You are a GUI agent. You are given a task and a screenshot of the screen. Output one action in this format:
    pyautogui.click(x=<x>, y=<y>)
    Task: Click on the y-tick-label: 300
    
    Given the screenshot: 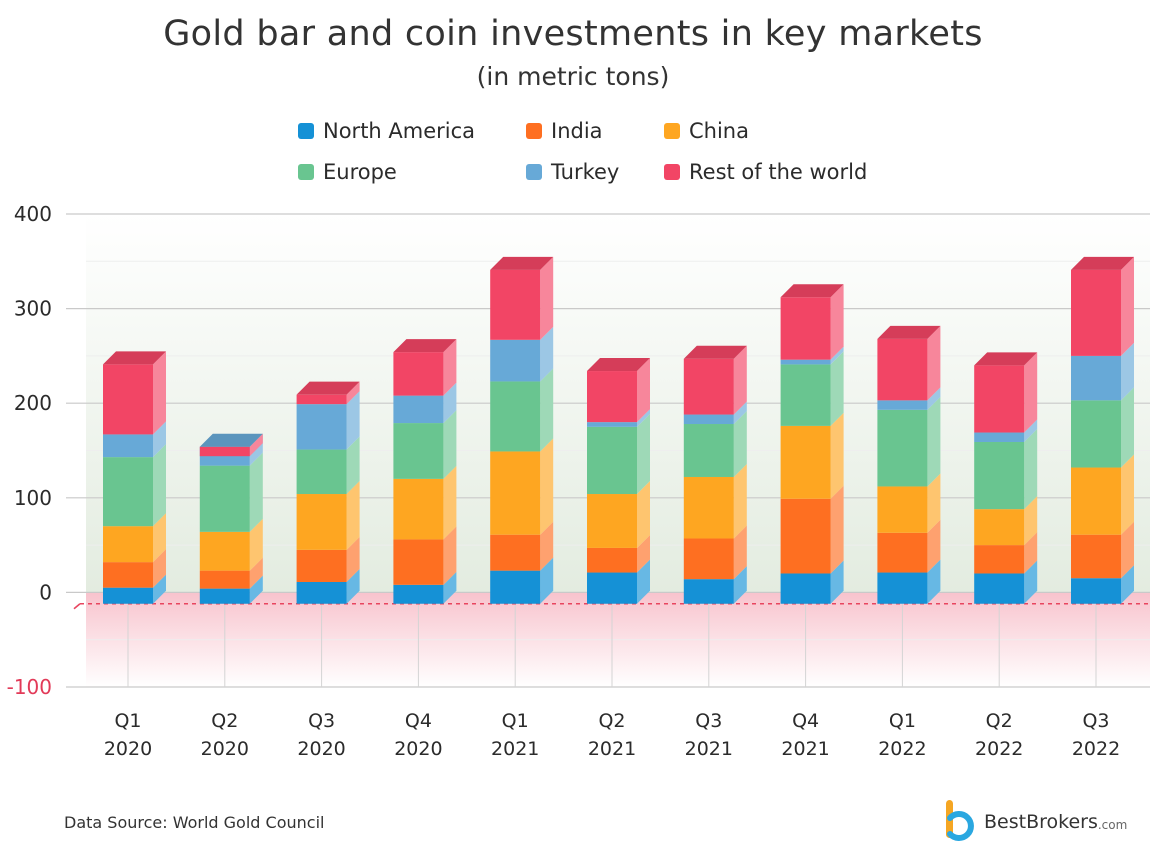 What is the action you would take?
    pyautogui.click(x=33, y=309)
    